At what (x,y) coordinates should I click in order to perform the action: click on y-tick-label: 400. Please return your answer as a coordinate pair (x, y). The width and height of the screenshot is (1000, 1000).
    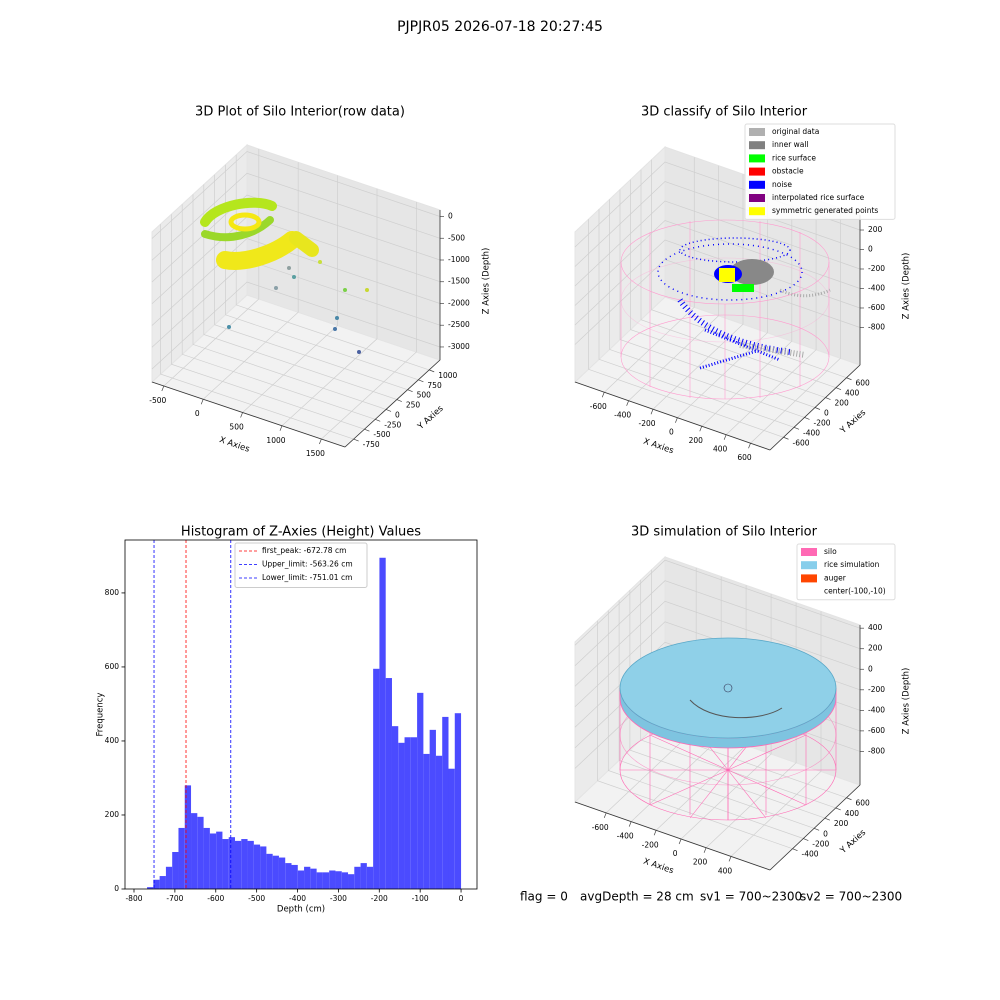
    Looking at the image, I should click on (852, 813).